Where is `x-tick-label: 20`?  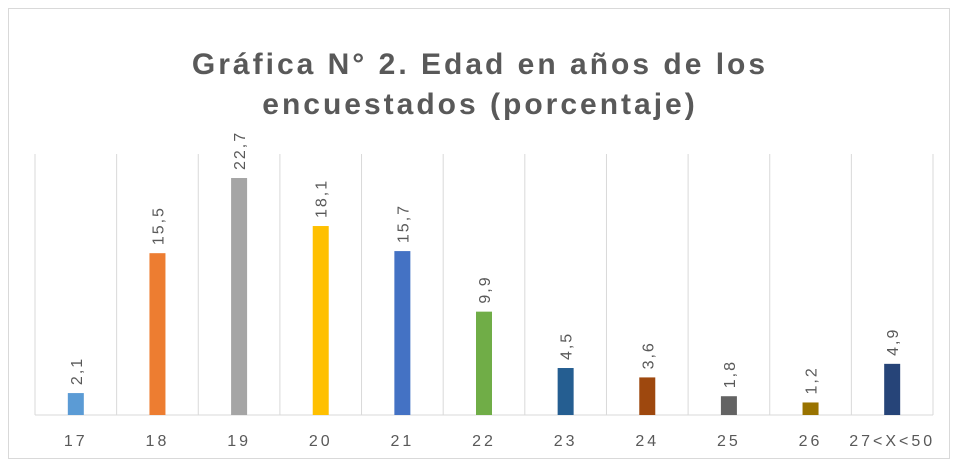
x-tick-label: 20 is located at coordinates (321, 441).